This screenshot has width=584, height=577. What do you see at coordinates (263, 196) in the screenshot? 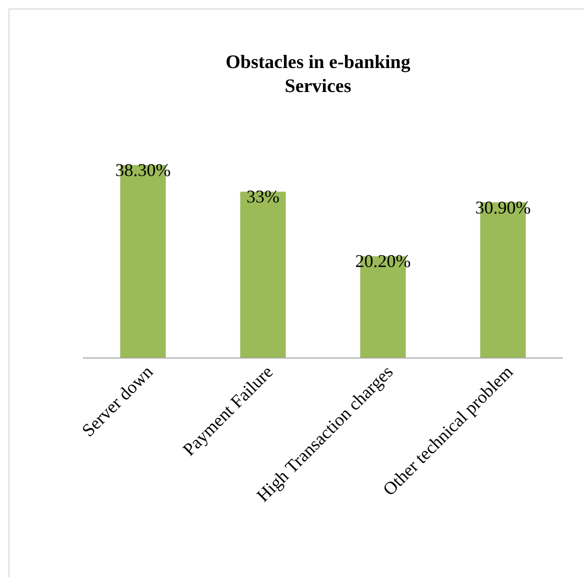
I see `data-label: 33%` at bounding box center [263, 196].